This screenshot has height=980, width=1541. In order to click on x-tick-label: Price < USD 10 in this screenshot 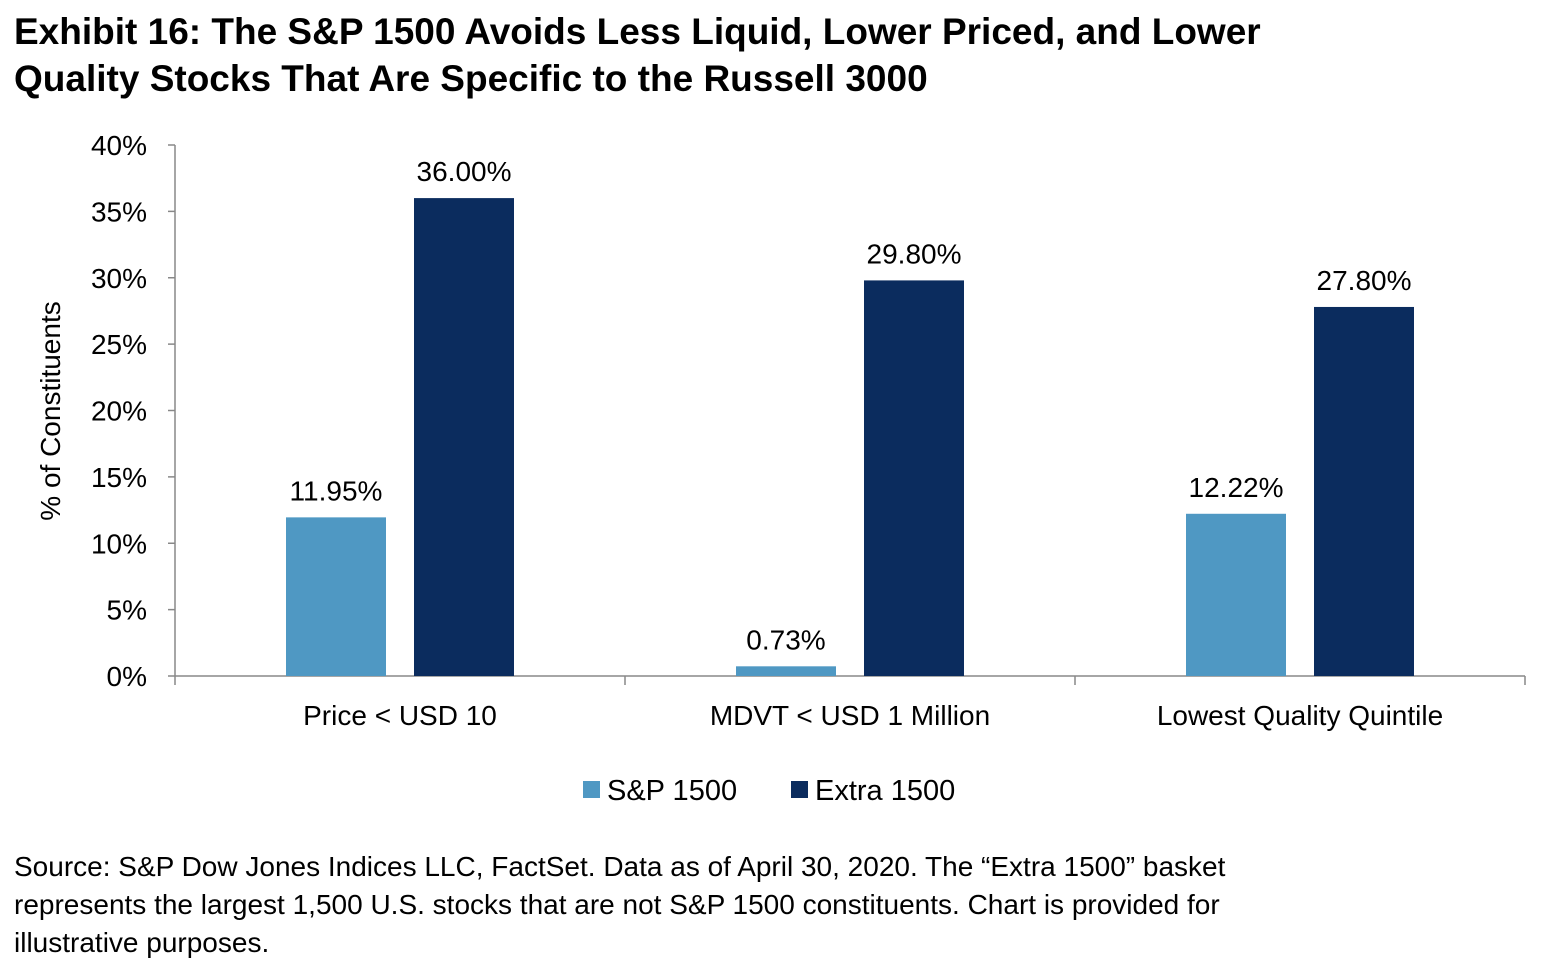, I will do `click(400, 715)`.